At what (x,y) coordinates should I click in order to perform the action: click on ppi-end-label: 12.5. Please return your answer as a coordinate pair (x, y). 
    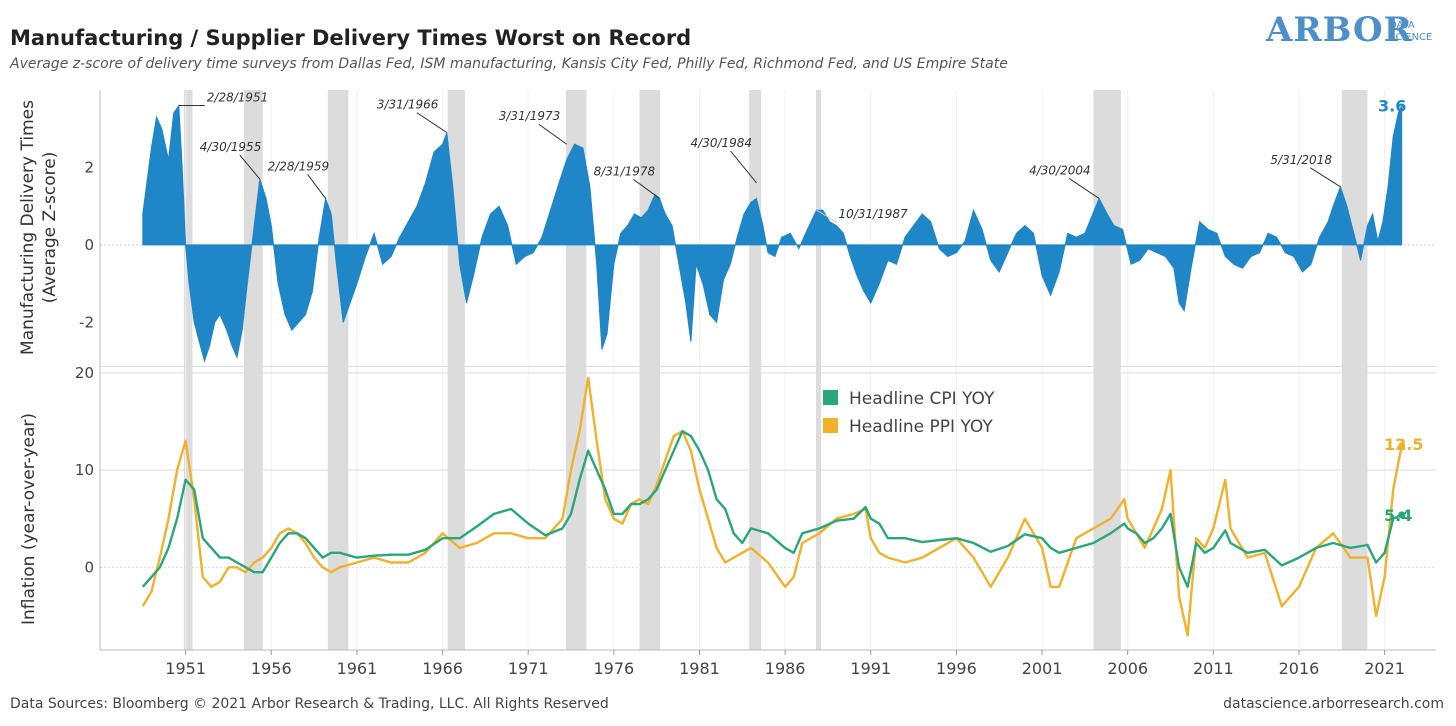
    Looking at the image, I should click on (1403, 444).